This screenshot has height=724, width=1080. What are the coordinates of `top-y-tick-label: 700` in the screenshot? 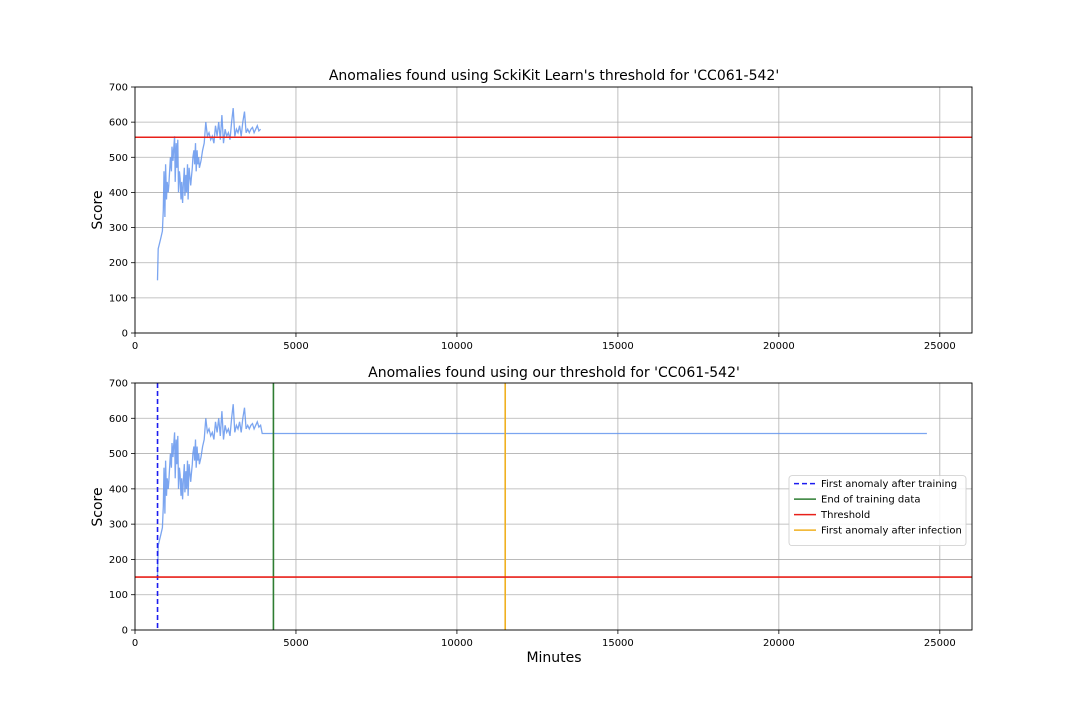 It's located at (118, 88).